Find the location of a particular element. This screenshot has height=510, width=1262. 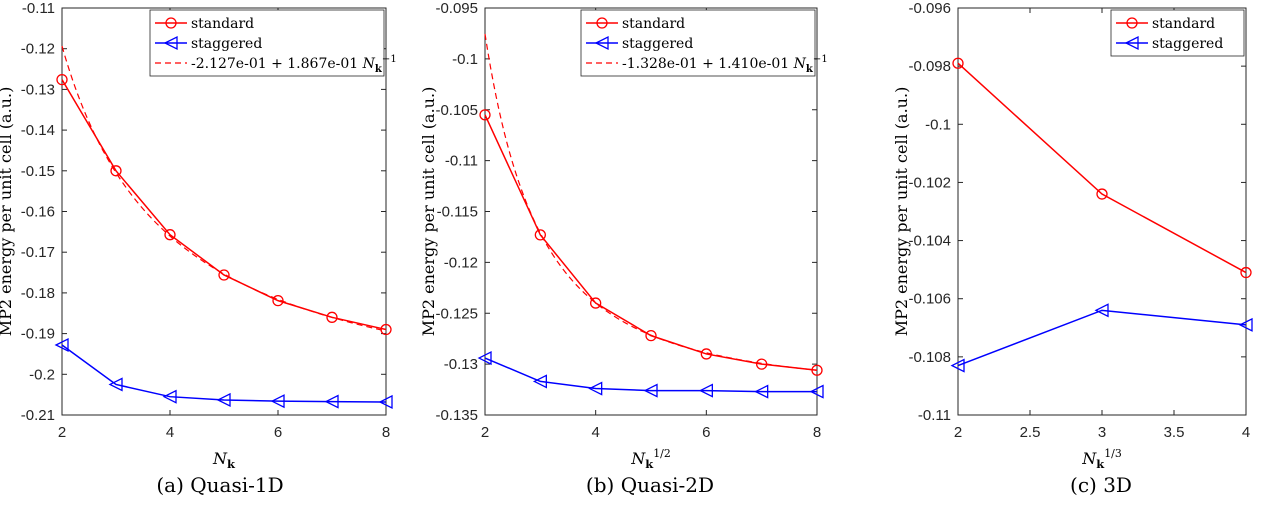

y-tick-label: -0.19 is located at coordinates (38, 334).